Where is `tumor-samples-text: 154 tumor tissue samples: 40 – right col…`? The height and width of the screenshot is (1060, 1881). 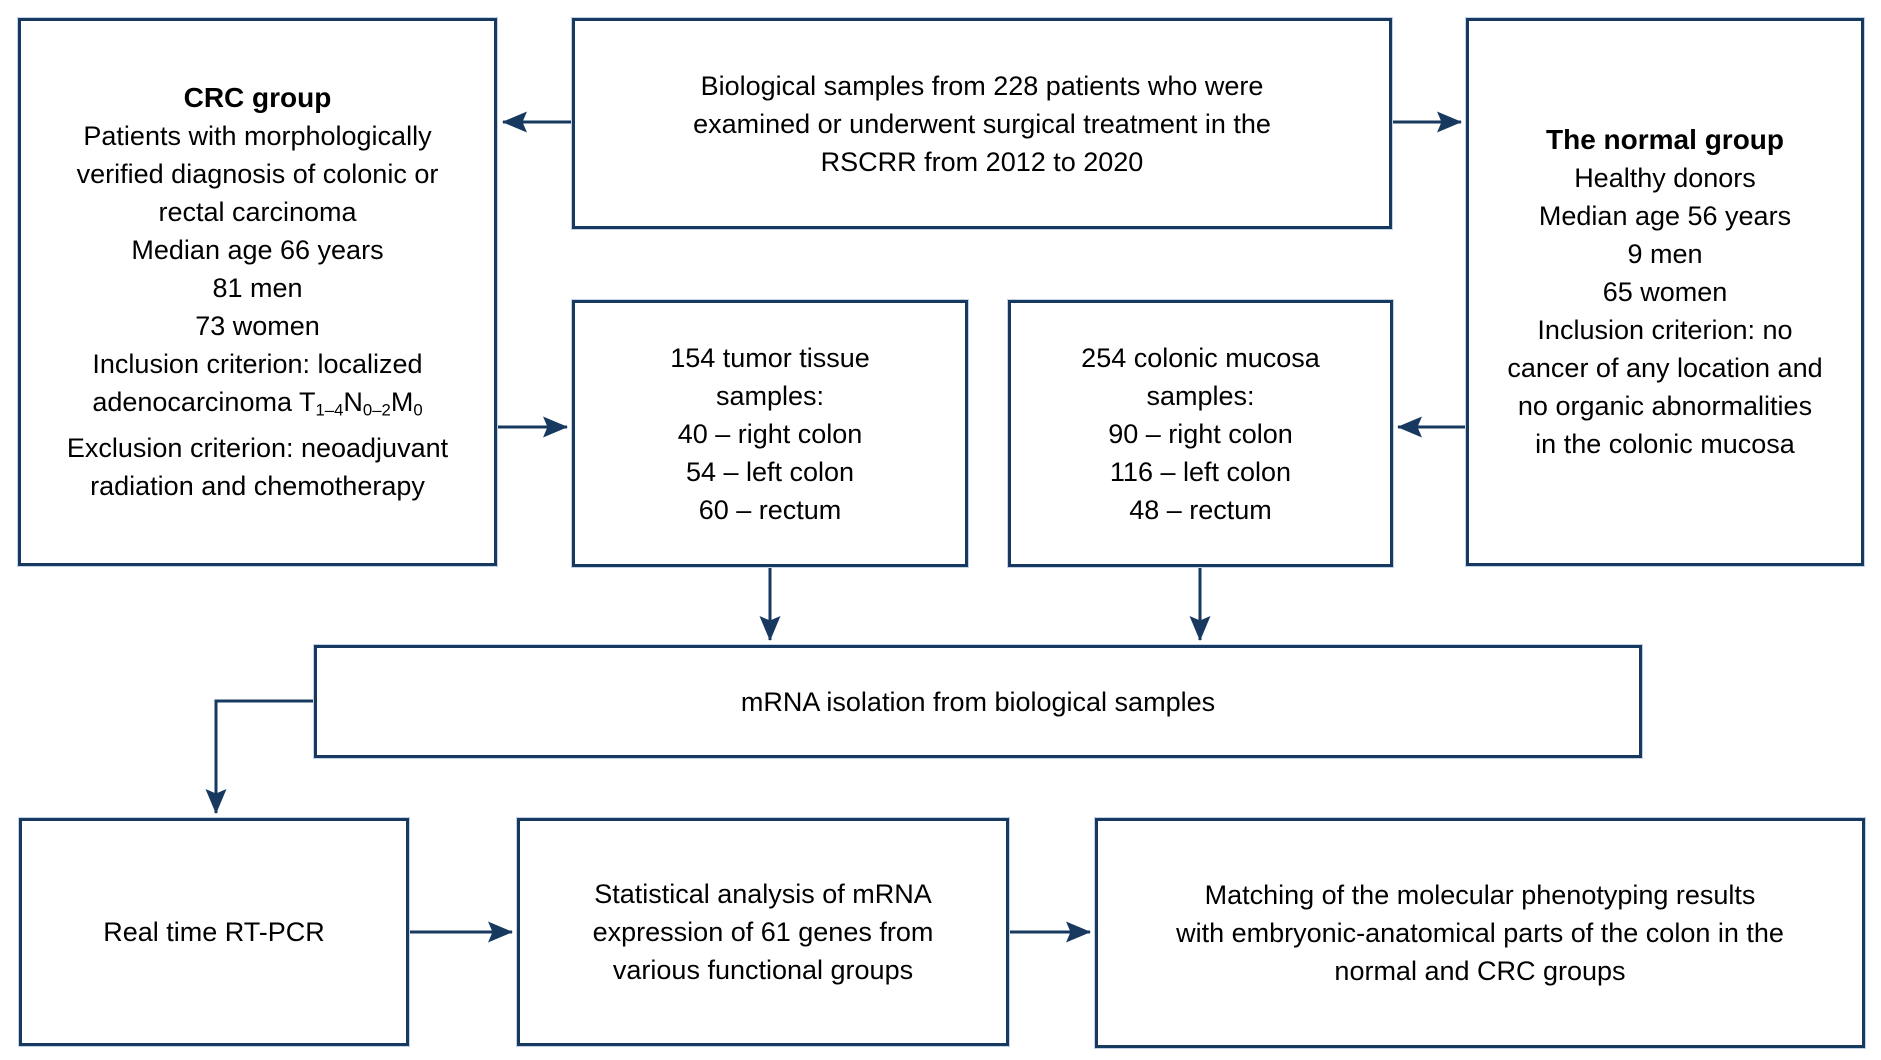
tumor-samples-text: 154 tumor tissue samples: 40 – right col… is located at coordinates (770, 433).